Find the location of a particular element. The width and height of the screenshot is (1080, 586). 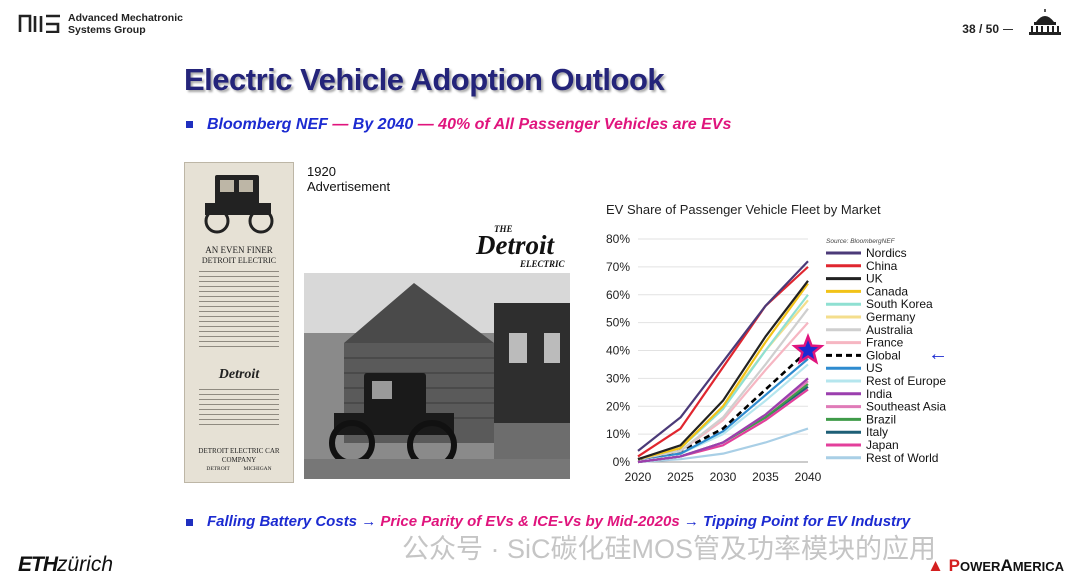

org-line-2: Systems Group is located at coordinates (107, 30).